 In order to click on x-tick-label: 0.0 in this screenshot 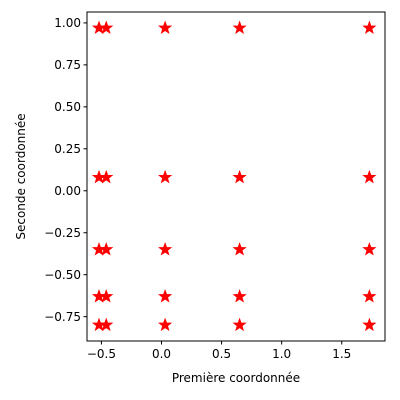, I will do `click(161, 354)`.